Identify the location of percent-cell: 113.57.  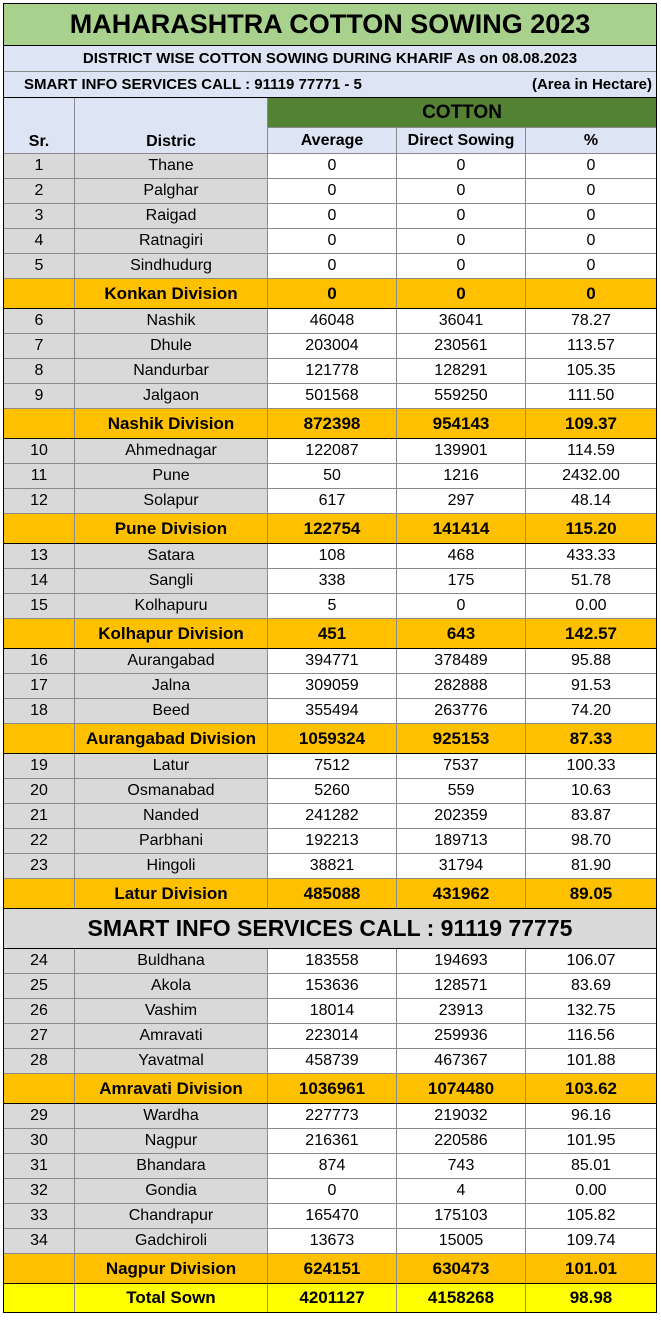
(591, 345).